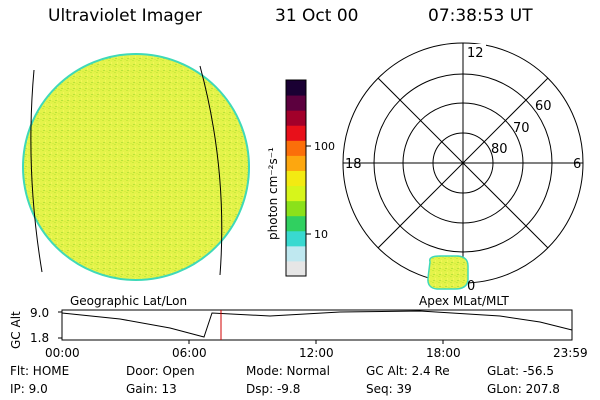  Describe the element at coordinates (389, 389) in the screenshot. I see `status-seq: Seq: 39` at that location.